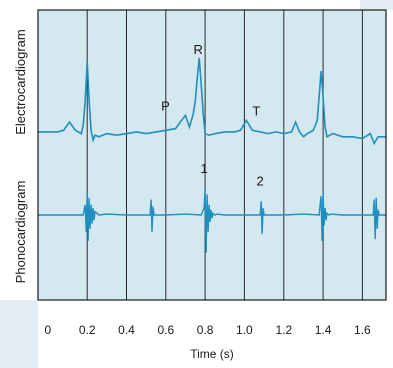  I want to click on x-tick-label: 1.0, so click(244, 330).